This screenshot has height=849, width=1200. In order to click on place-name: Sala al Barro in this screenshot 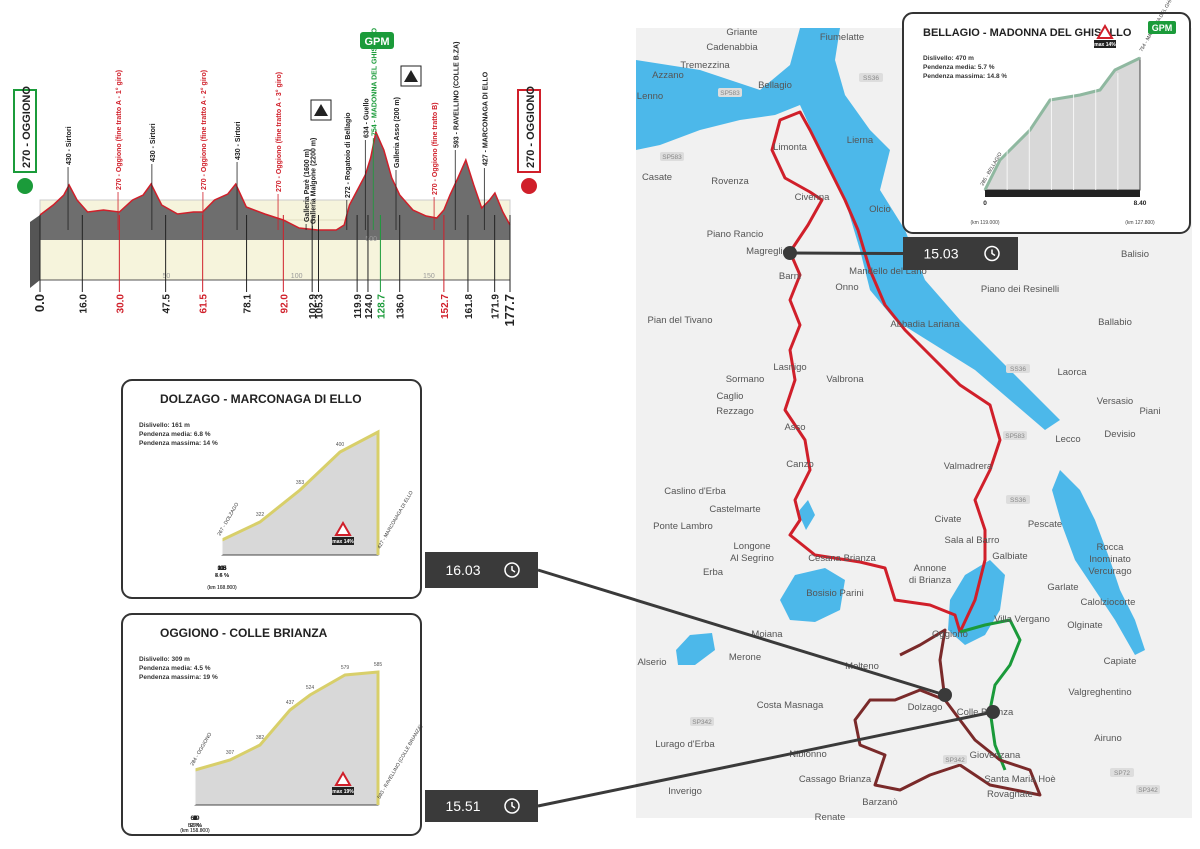, I will do `click(972, 540)`.